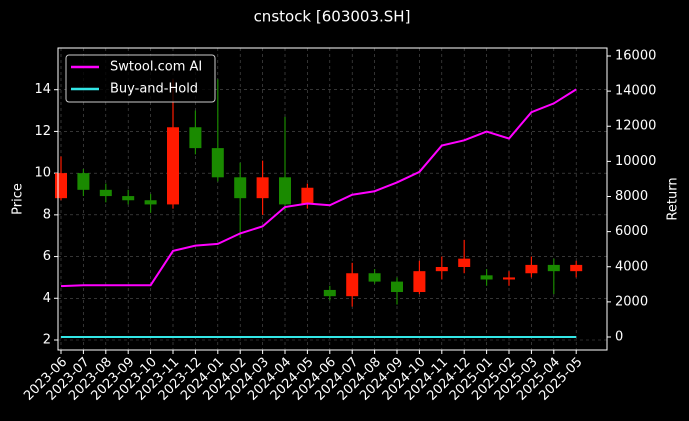  Describe the element at coordinates (635, 91) in the screenshot. I see `y2-tick-label: 14000` at that location.